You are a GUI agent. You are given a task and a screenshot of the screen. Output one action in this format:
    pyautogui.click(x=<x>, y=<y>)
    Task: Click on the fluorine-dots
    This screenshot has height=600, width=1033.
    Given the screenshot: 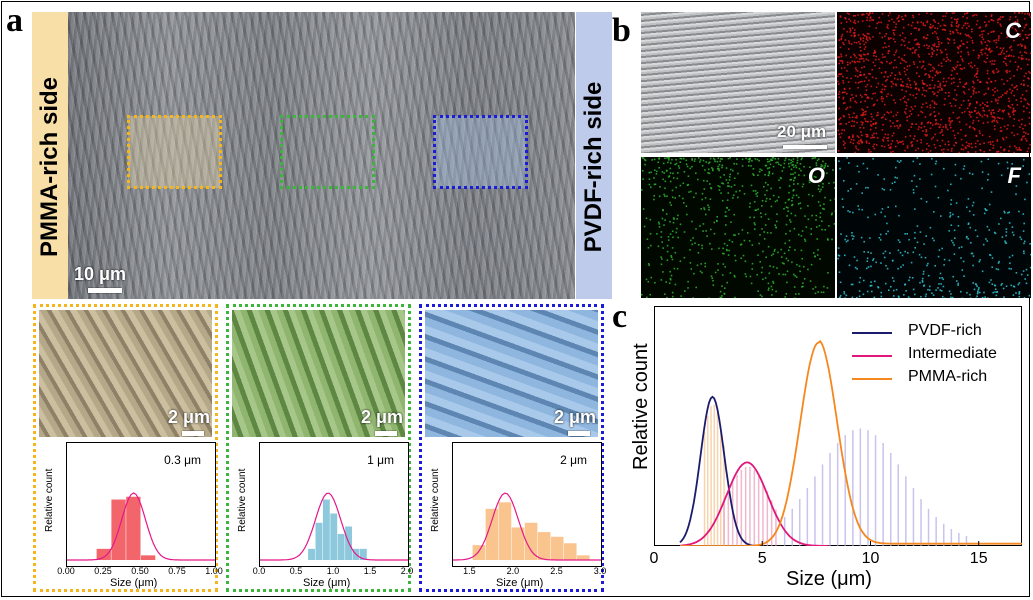 What is the action you would take?
    pyautogui.click(x=934, y=227)
    